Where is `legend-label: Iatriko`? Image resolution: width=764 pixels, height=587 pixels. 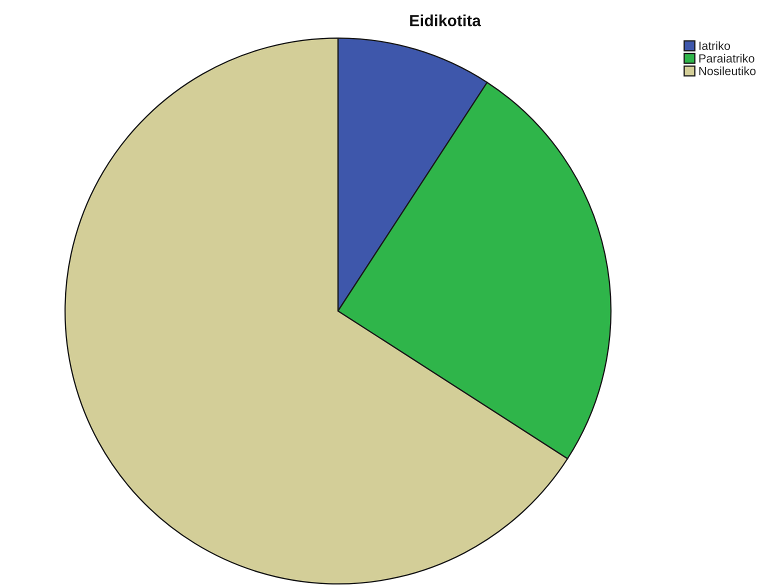 legend-label: Iatriko is located at coordinates (714, 45).